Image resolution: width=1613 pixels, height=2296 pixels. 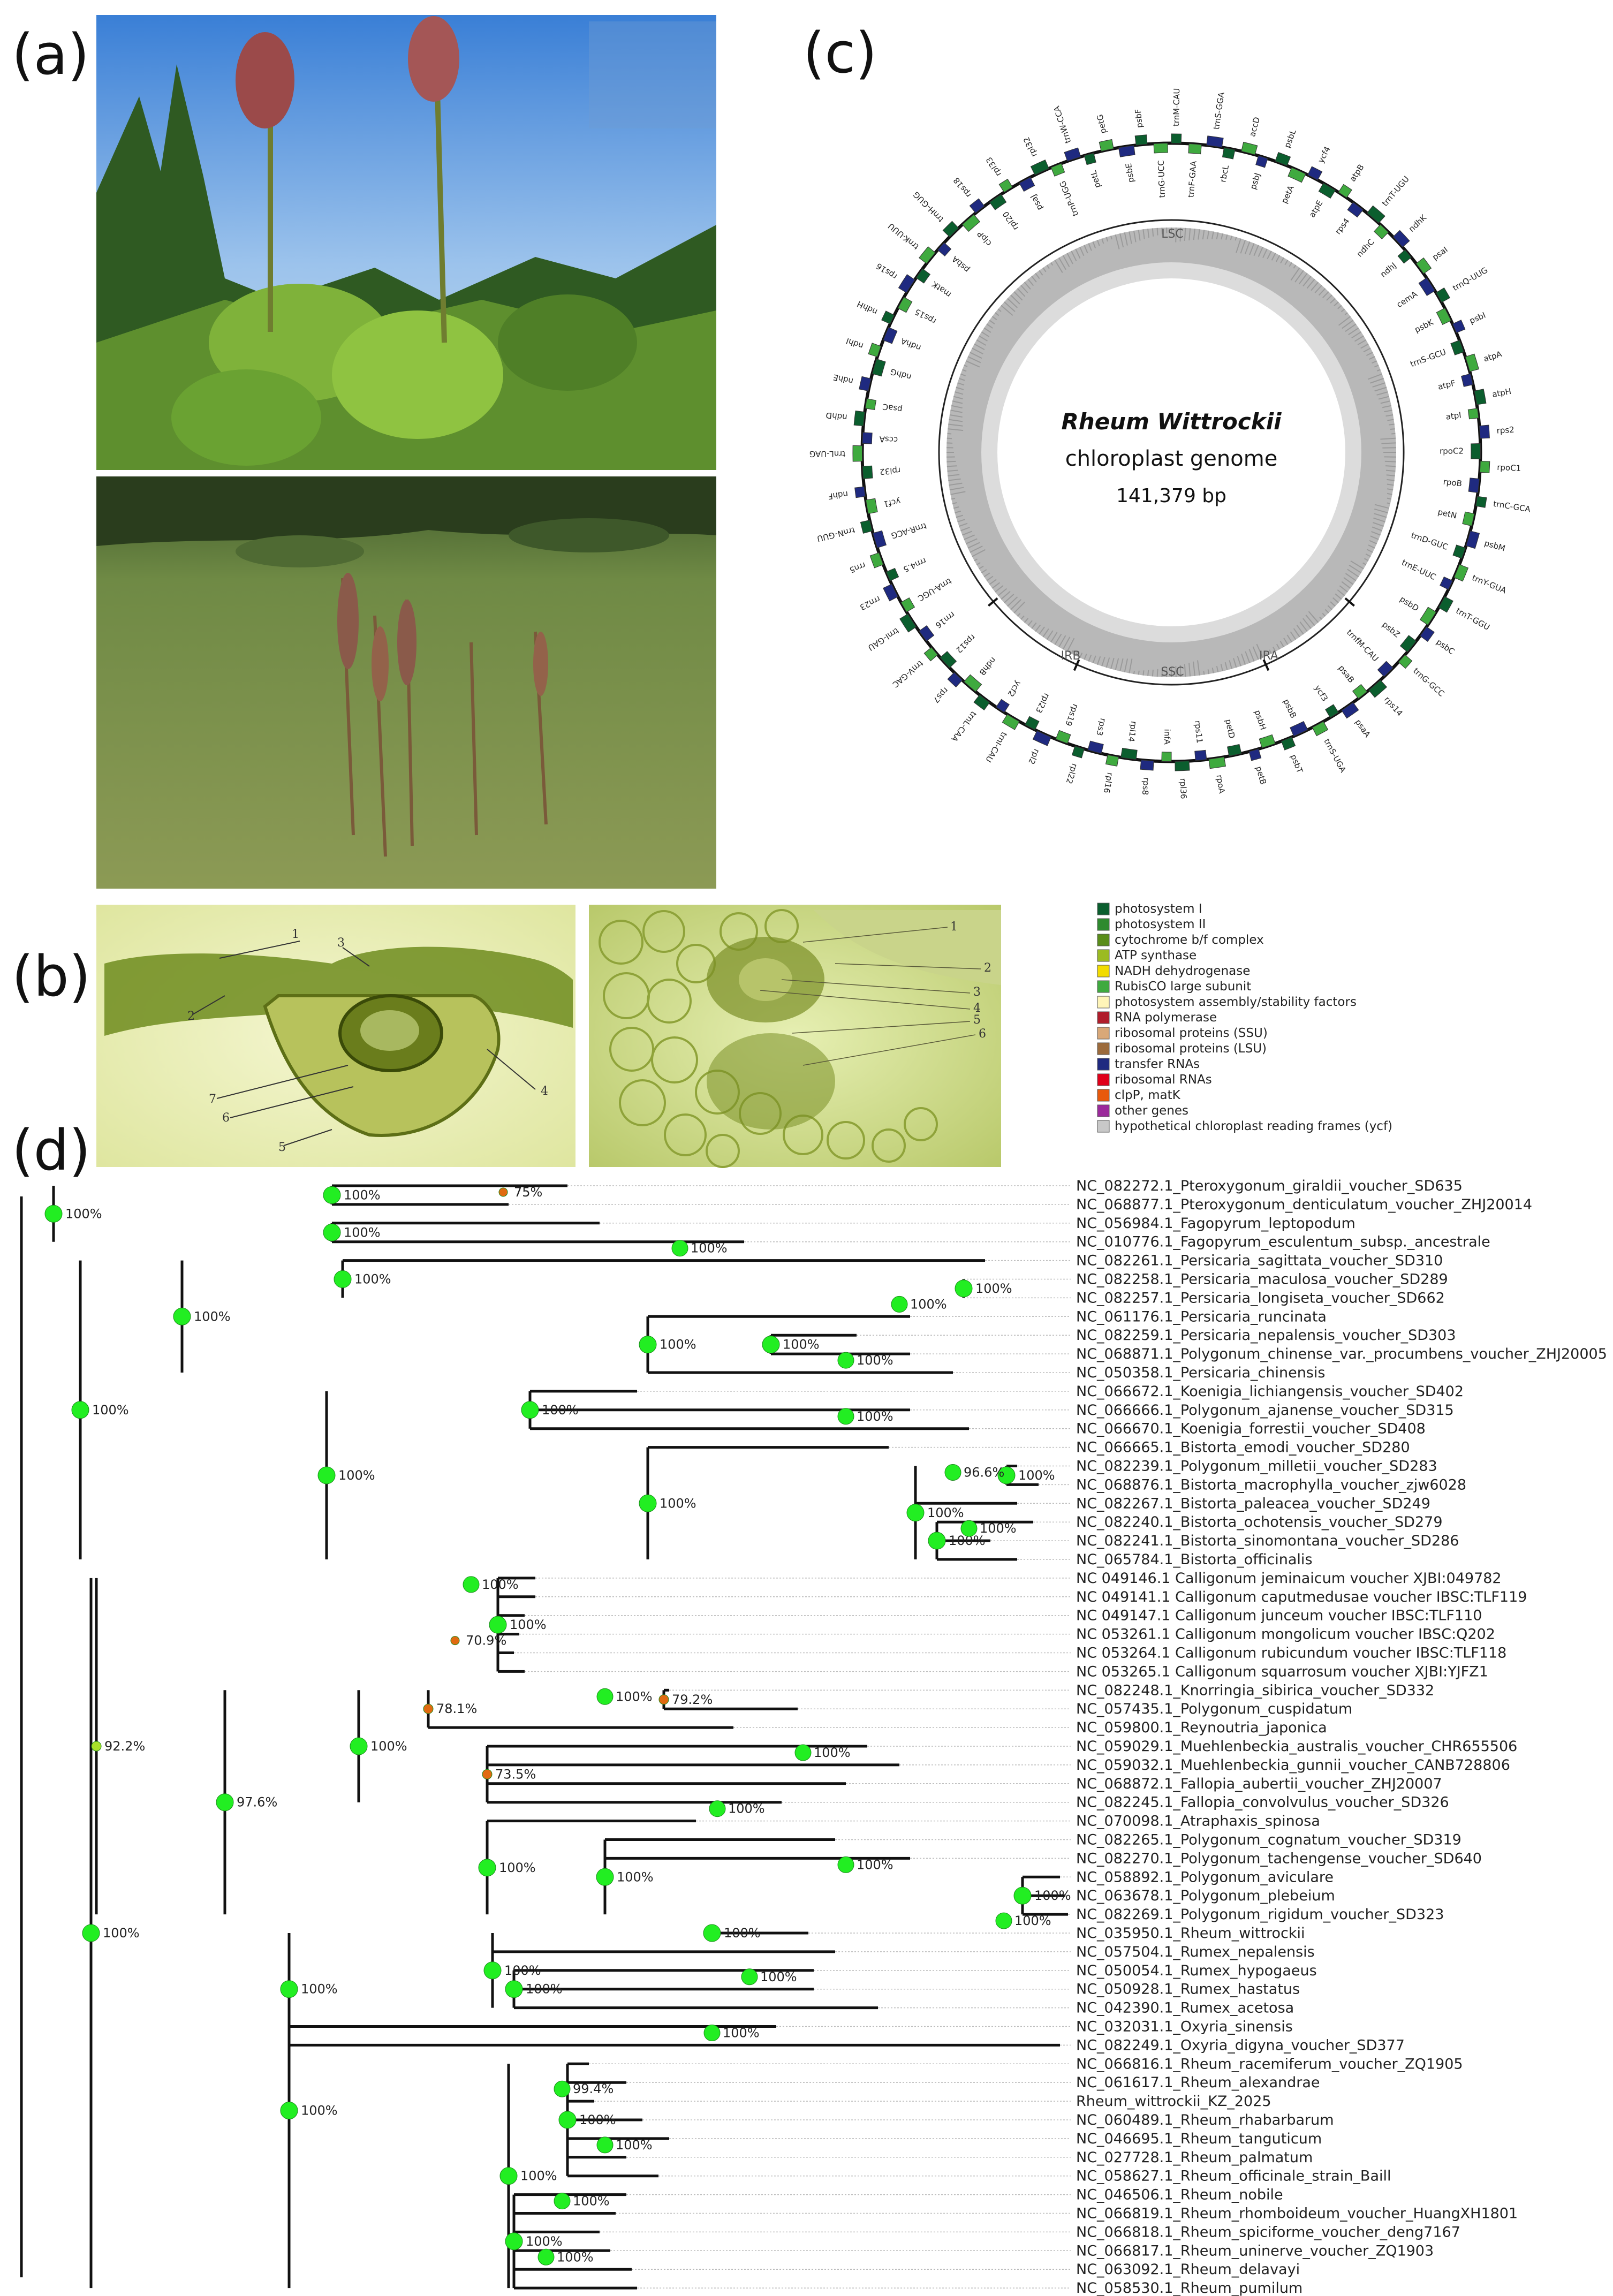 I want to click on gene-label-ccsA: ccsA, so click(x=889, y=439).